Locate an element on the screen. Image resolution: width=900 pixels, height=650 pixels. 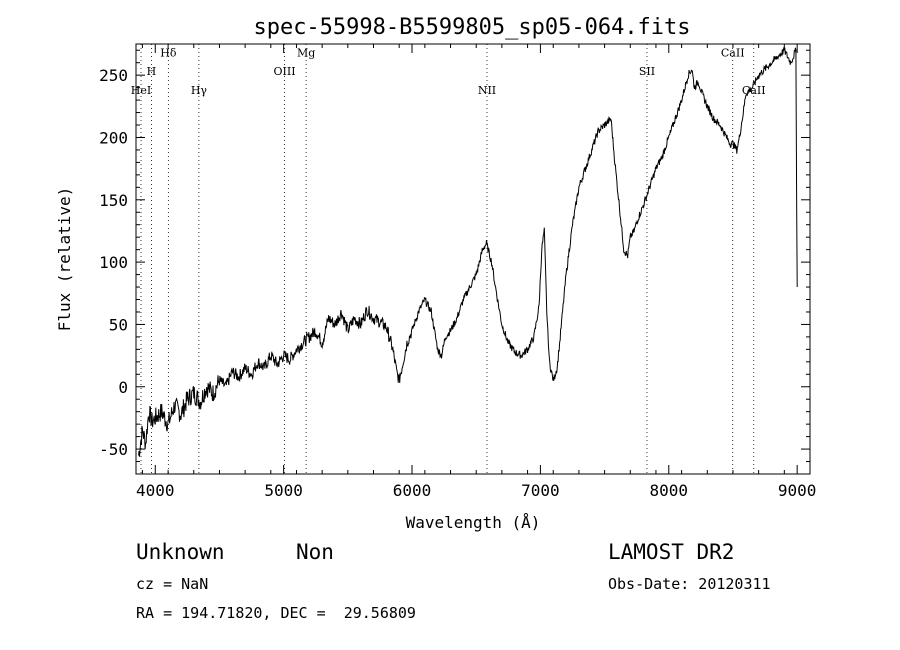
x-tick-label: 7000 is located at coordinates (540, 490).